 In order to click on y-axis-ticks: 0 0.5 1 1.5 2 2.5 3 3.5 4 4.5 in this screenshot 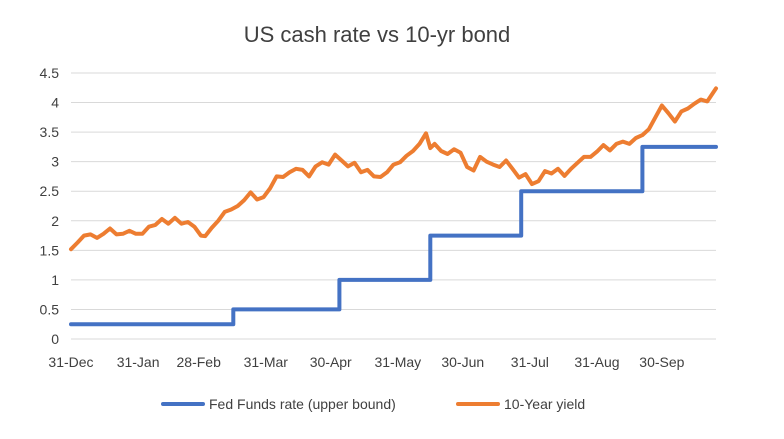, I will do `click(50, 206)`.